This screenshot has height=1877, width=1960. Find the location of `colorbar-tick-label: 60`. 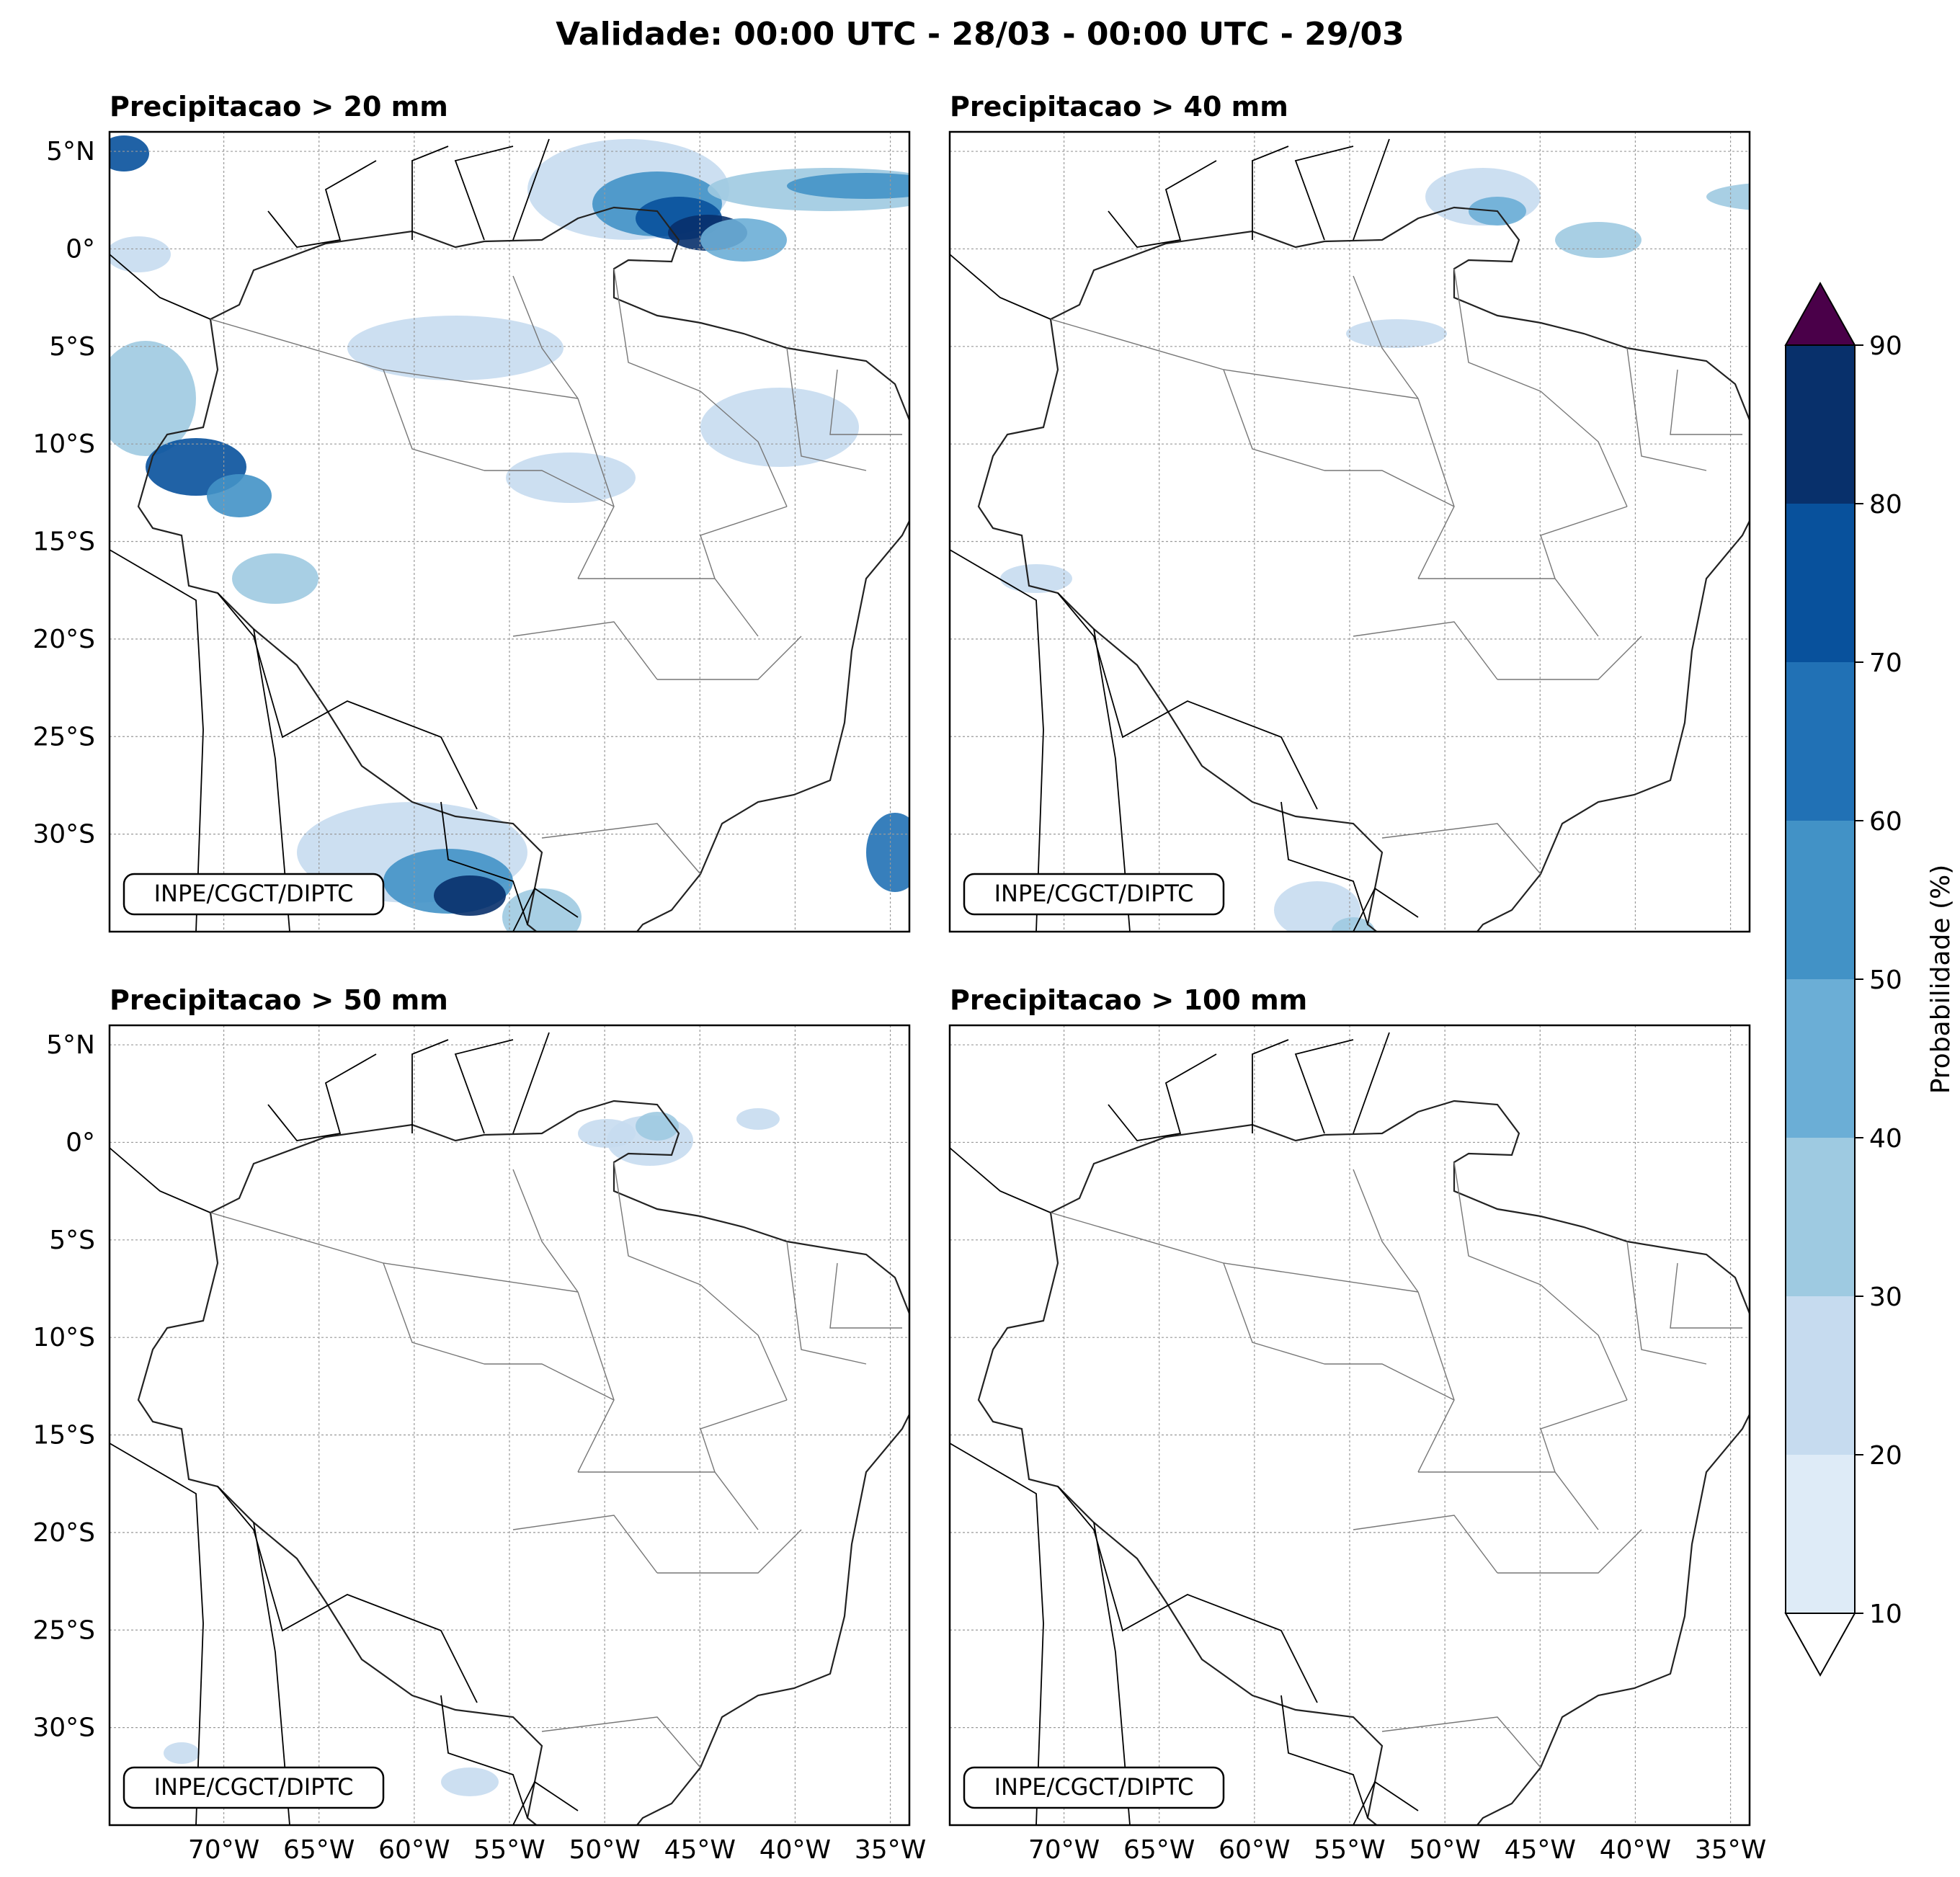

colorbar-tick-label: 60 is located at coordinates (1885, 822).